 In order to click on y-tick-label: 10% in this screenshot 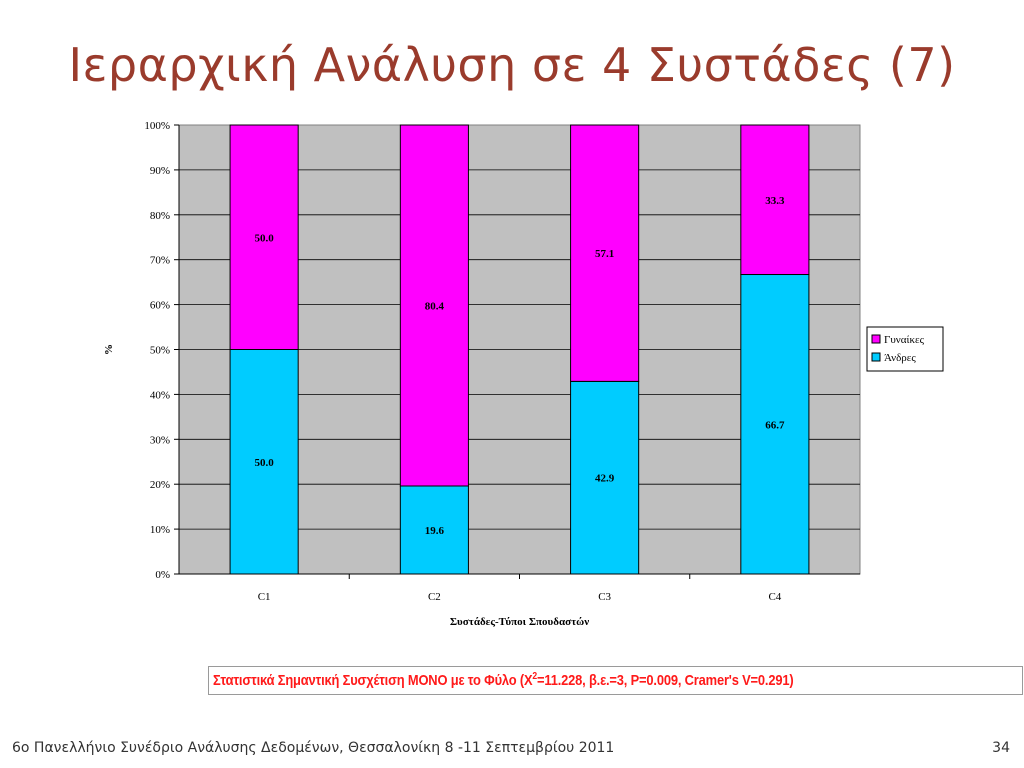, I will do `click(160, 530)`.